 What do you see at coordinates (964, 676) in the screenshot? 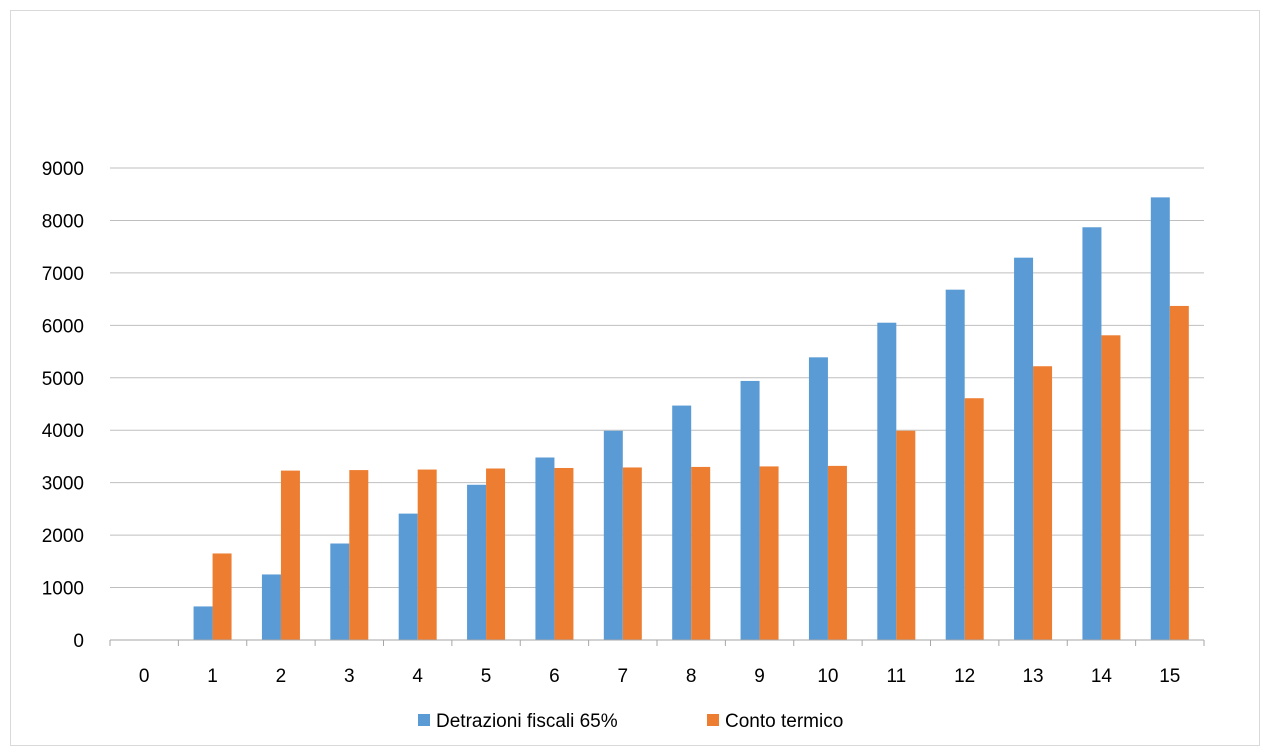
I see `x-tick-label: 12` at bounding box center [964, 676].